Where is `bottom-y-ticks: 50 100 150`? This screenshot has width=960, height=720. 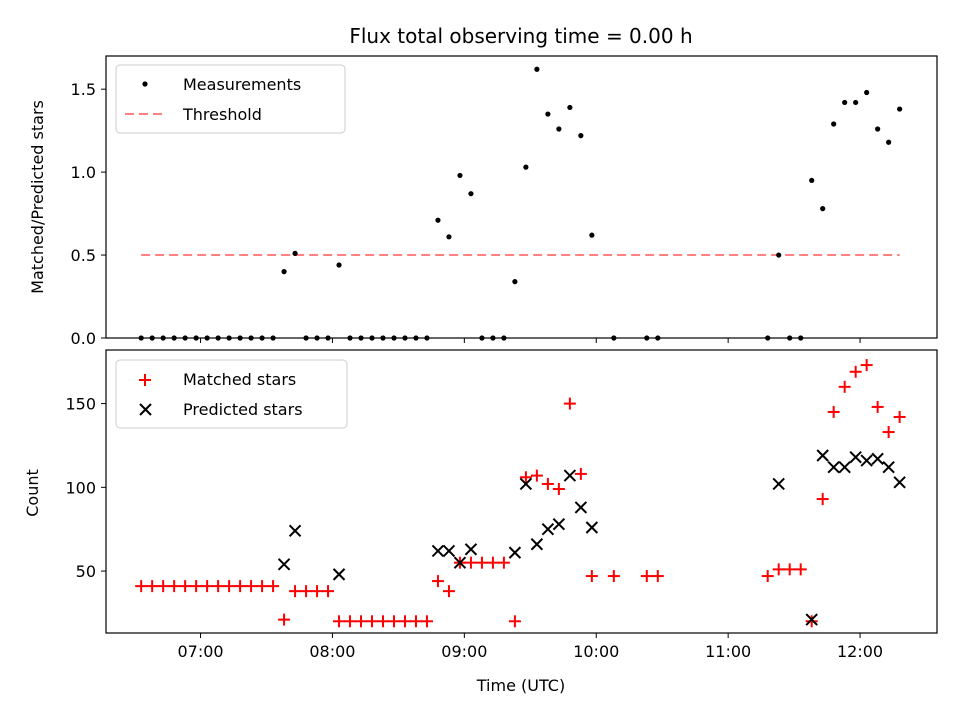 bottom-y-ticks: 50 100 150 is located at coordinates (85, 488).